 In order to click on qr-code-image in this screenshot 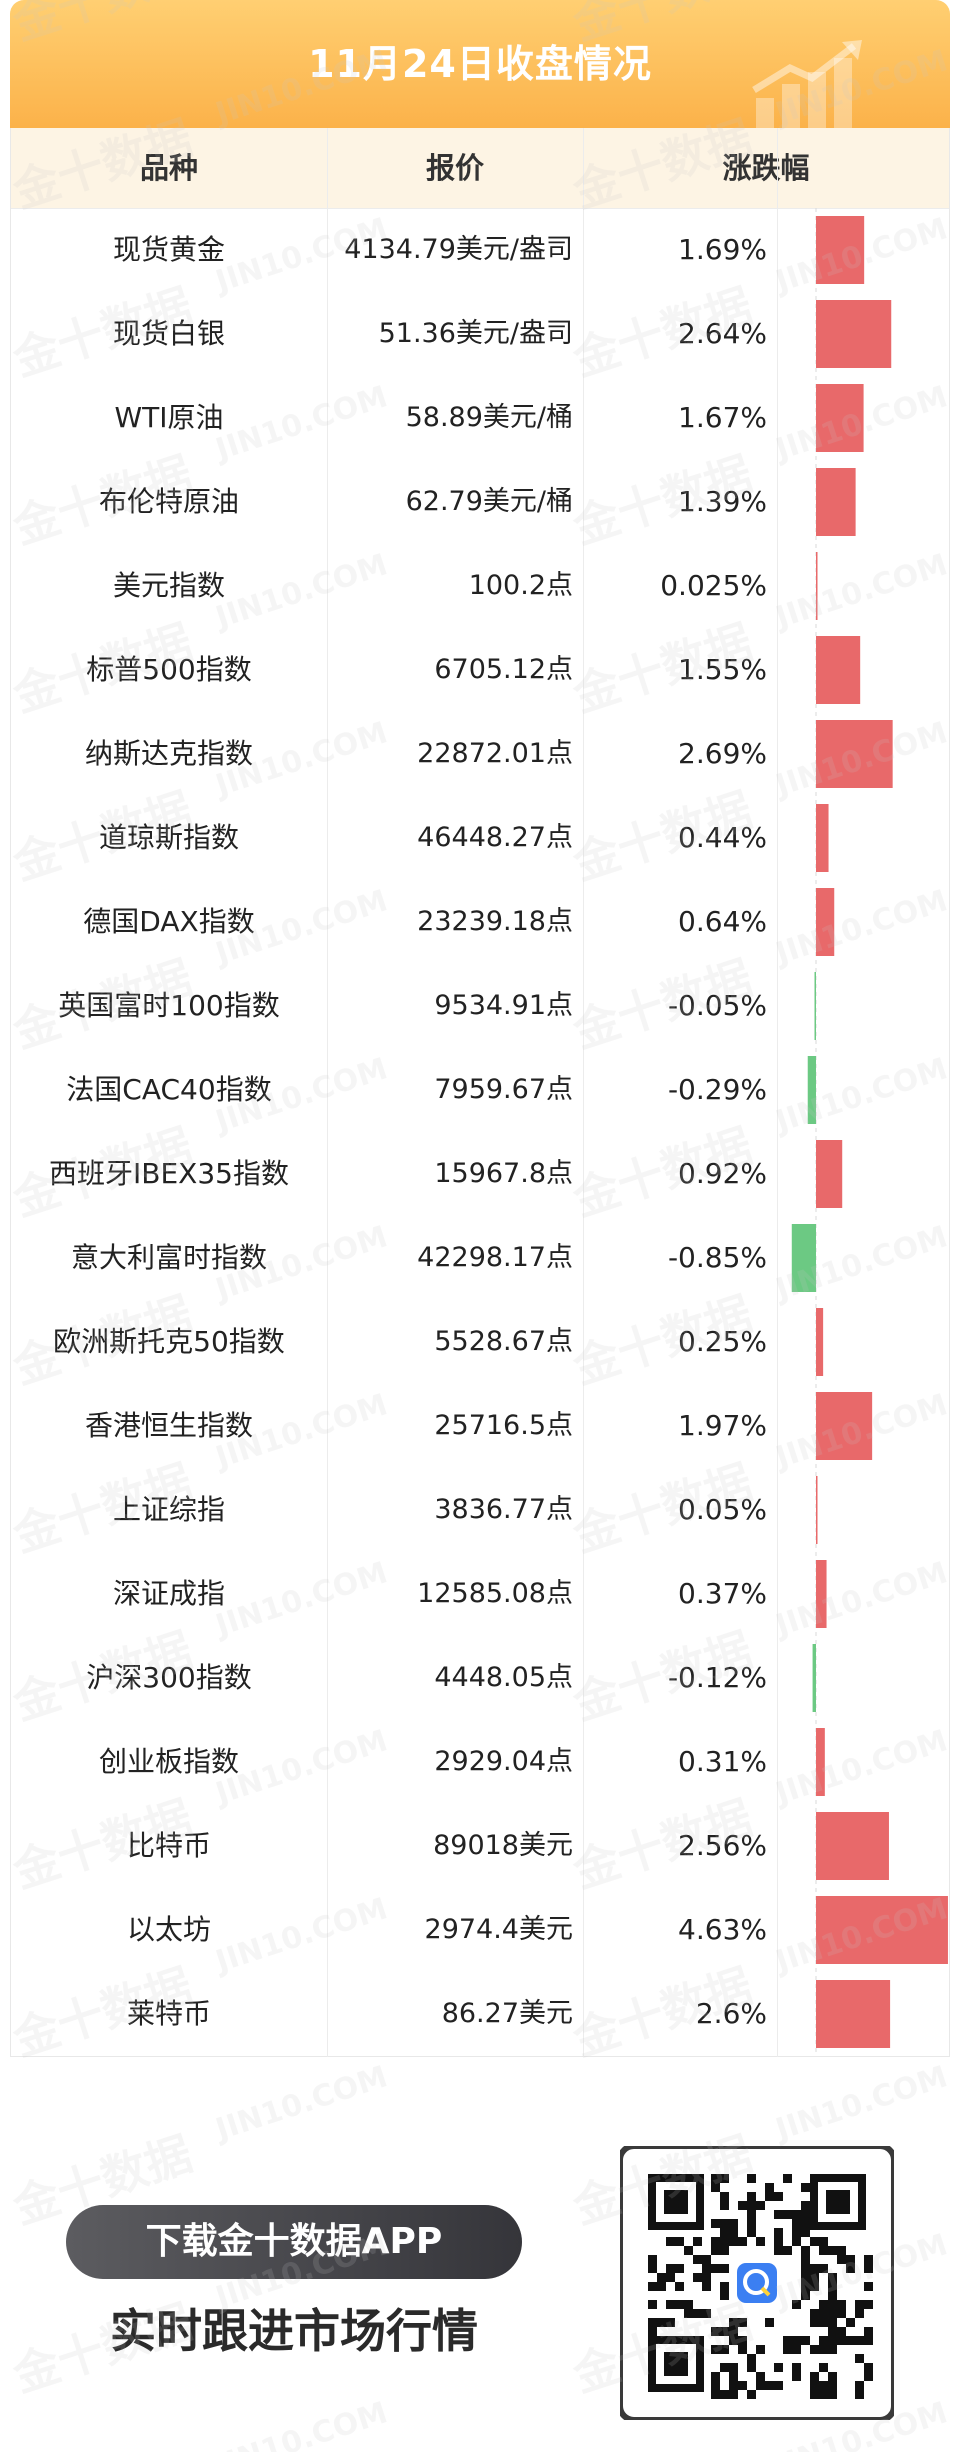, I will do `click(757, 2283)`.